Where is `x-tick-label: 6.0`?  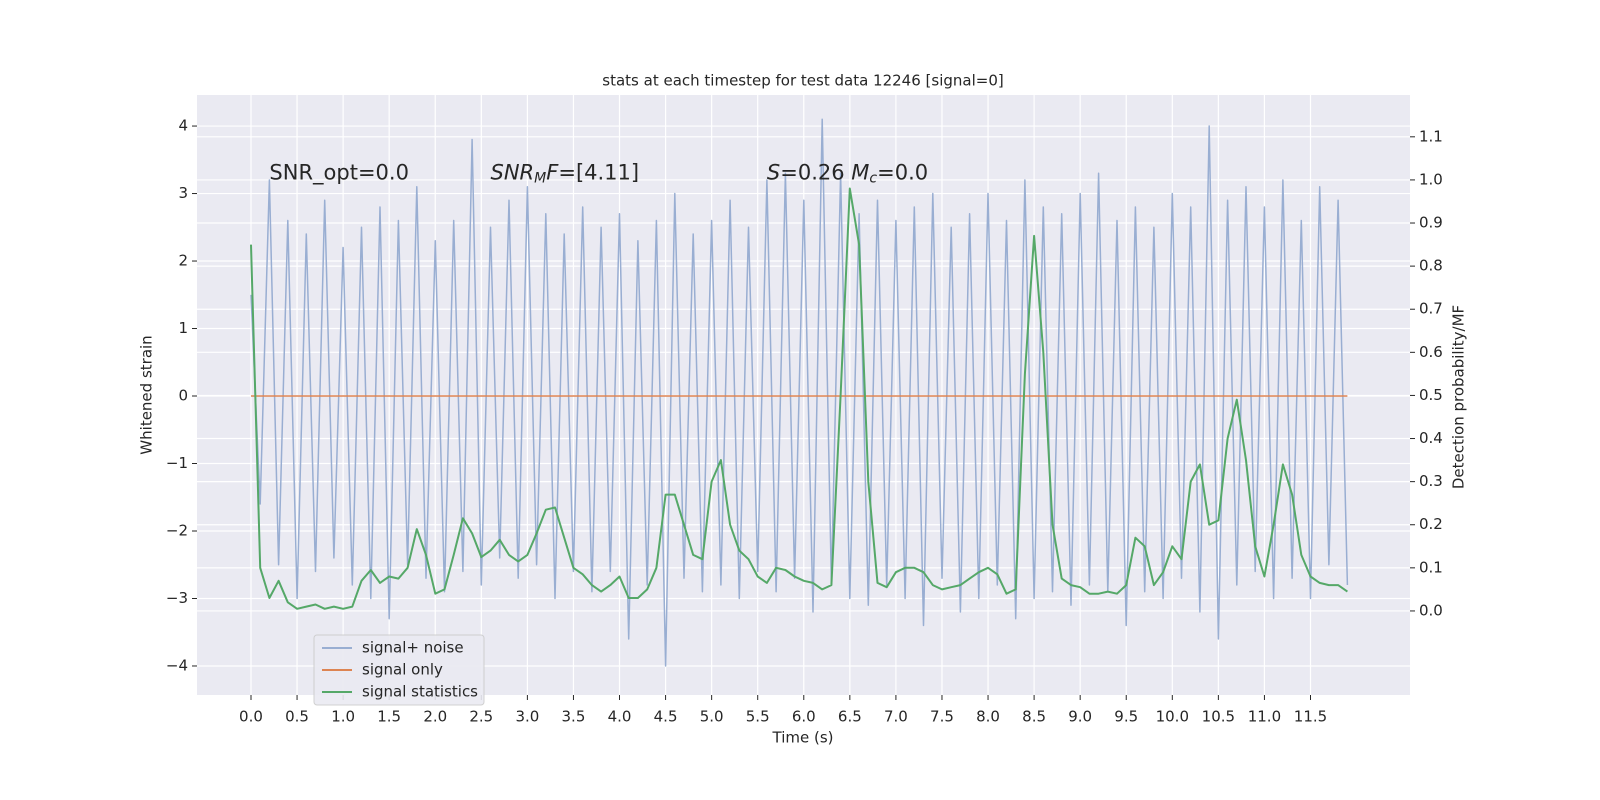 x-tick-label: 6.0 is located at coordinates (804, 717).